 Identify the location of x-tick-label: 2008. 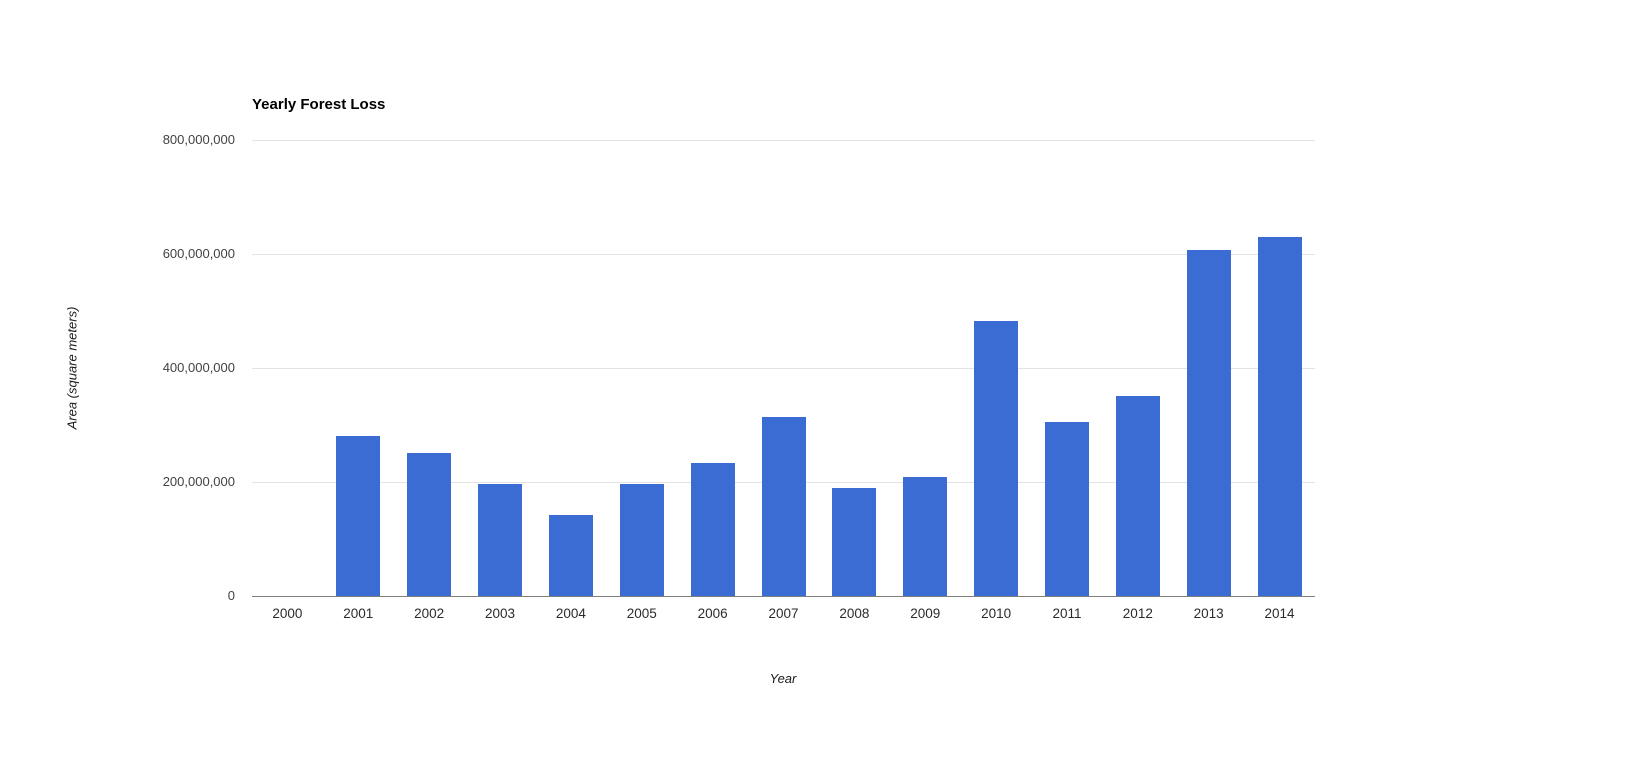
(854, 613).